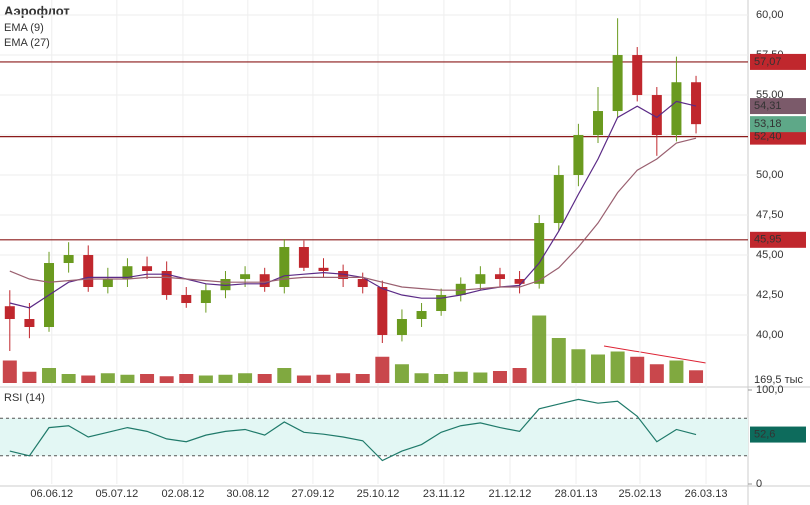 This screenshot has height=505, width=810. Describe the element at coordinates (770, 95) in the screenshot. I see `y-tick-label: 55,00` at that location.